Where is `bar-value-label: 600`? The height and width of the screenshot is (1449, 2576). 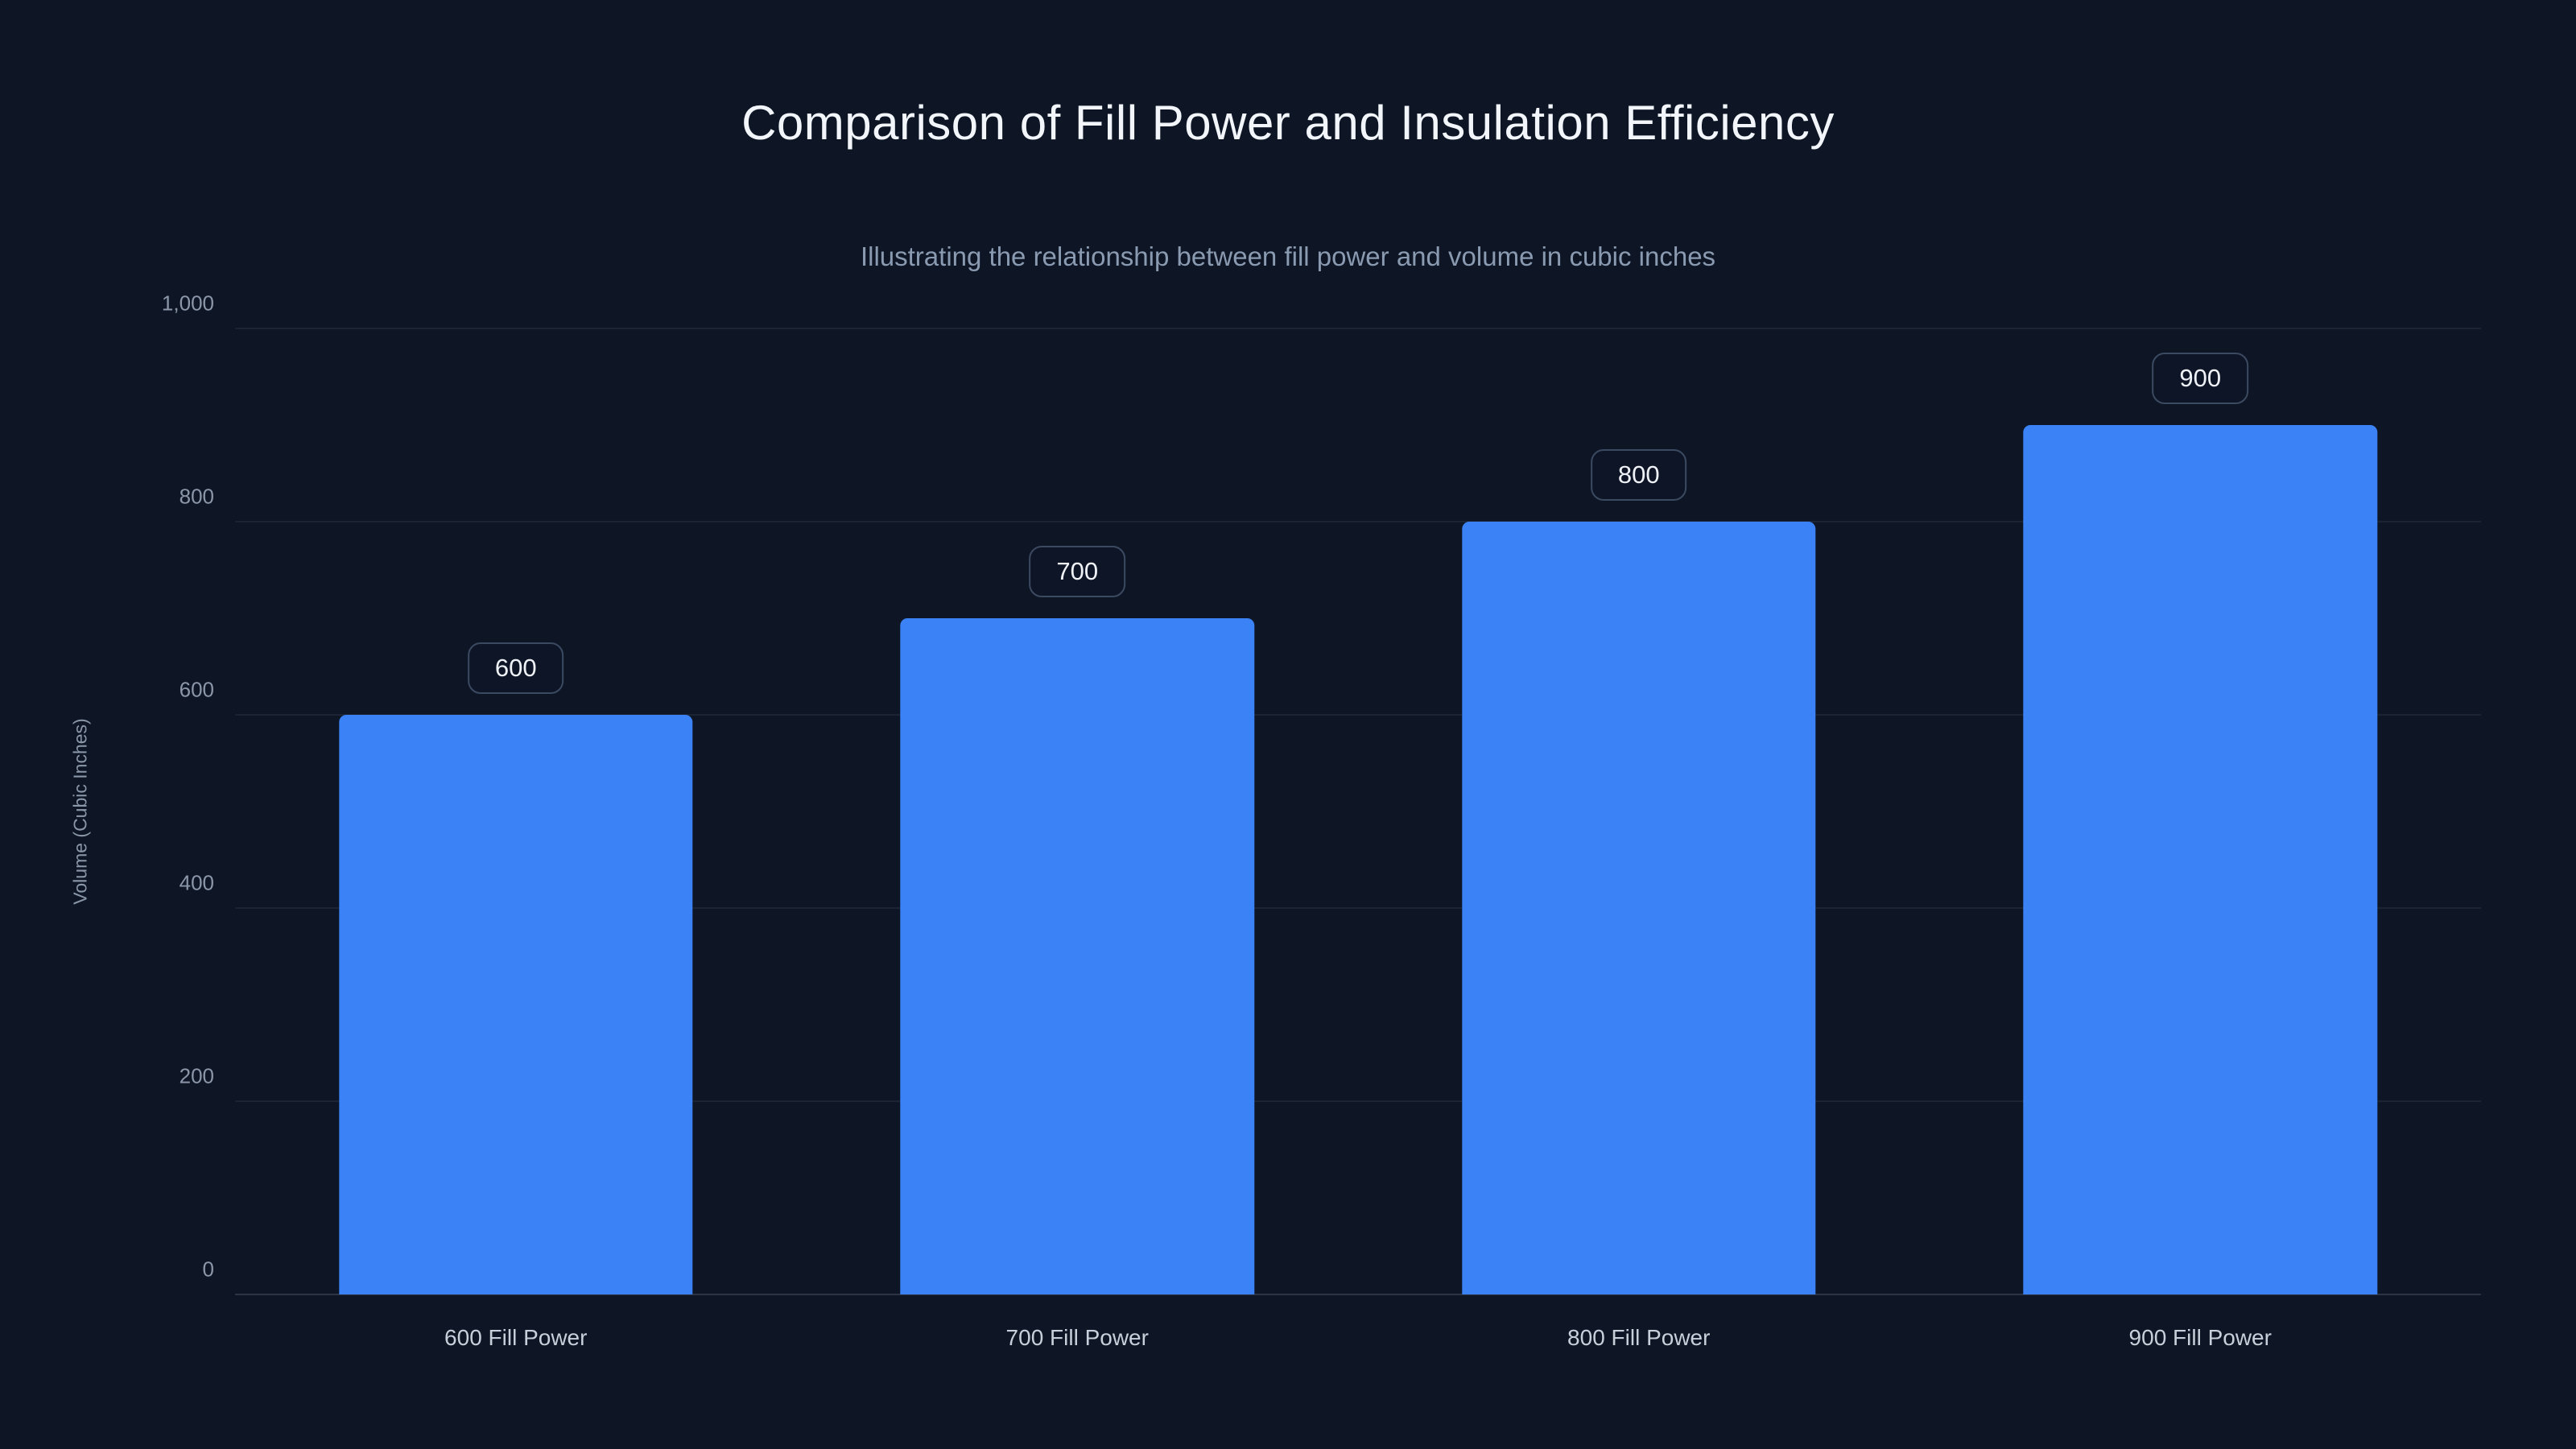
bar-value-label: 600 is located at coordinates (515, 668).